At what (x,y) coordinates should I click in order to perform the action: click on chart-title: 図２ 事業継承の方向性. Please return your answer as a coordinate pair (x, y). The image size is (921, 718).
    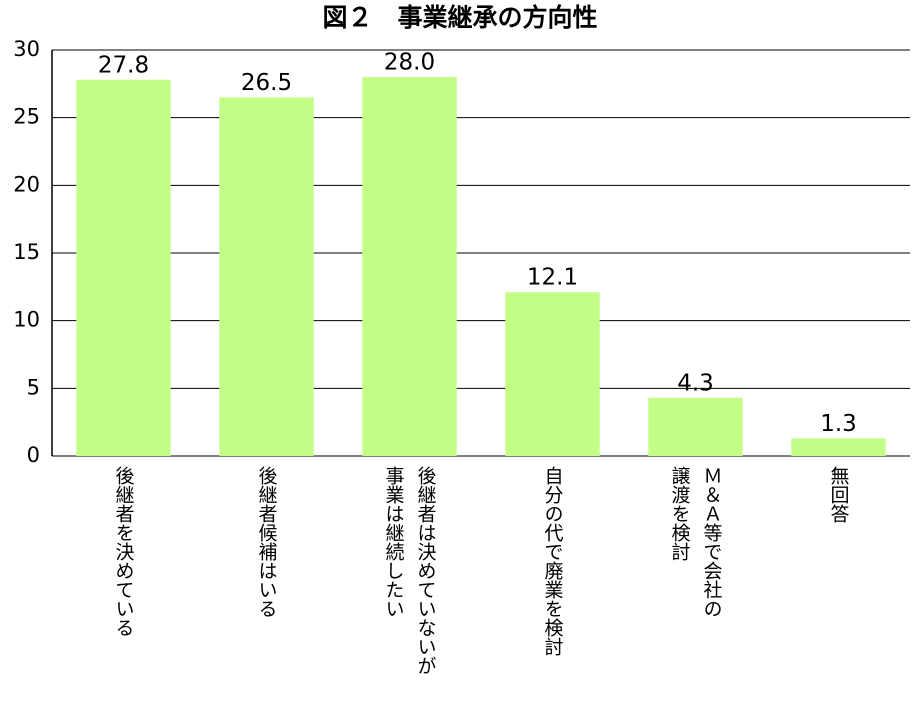
    Looking at the image, I should click on (459, 17).